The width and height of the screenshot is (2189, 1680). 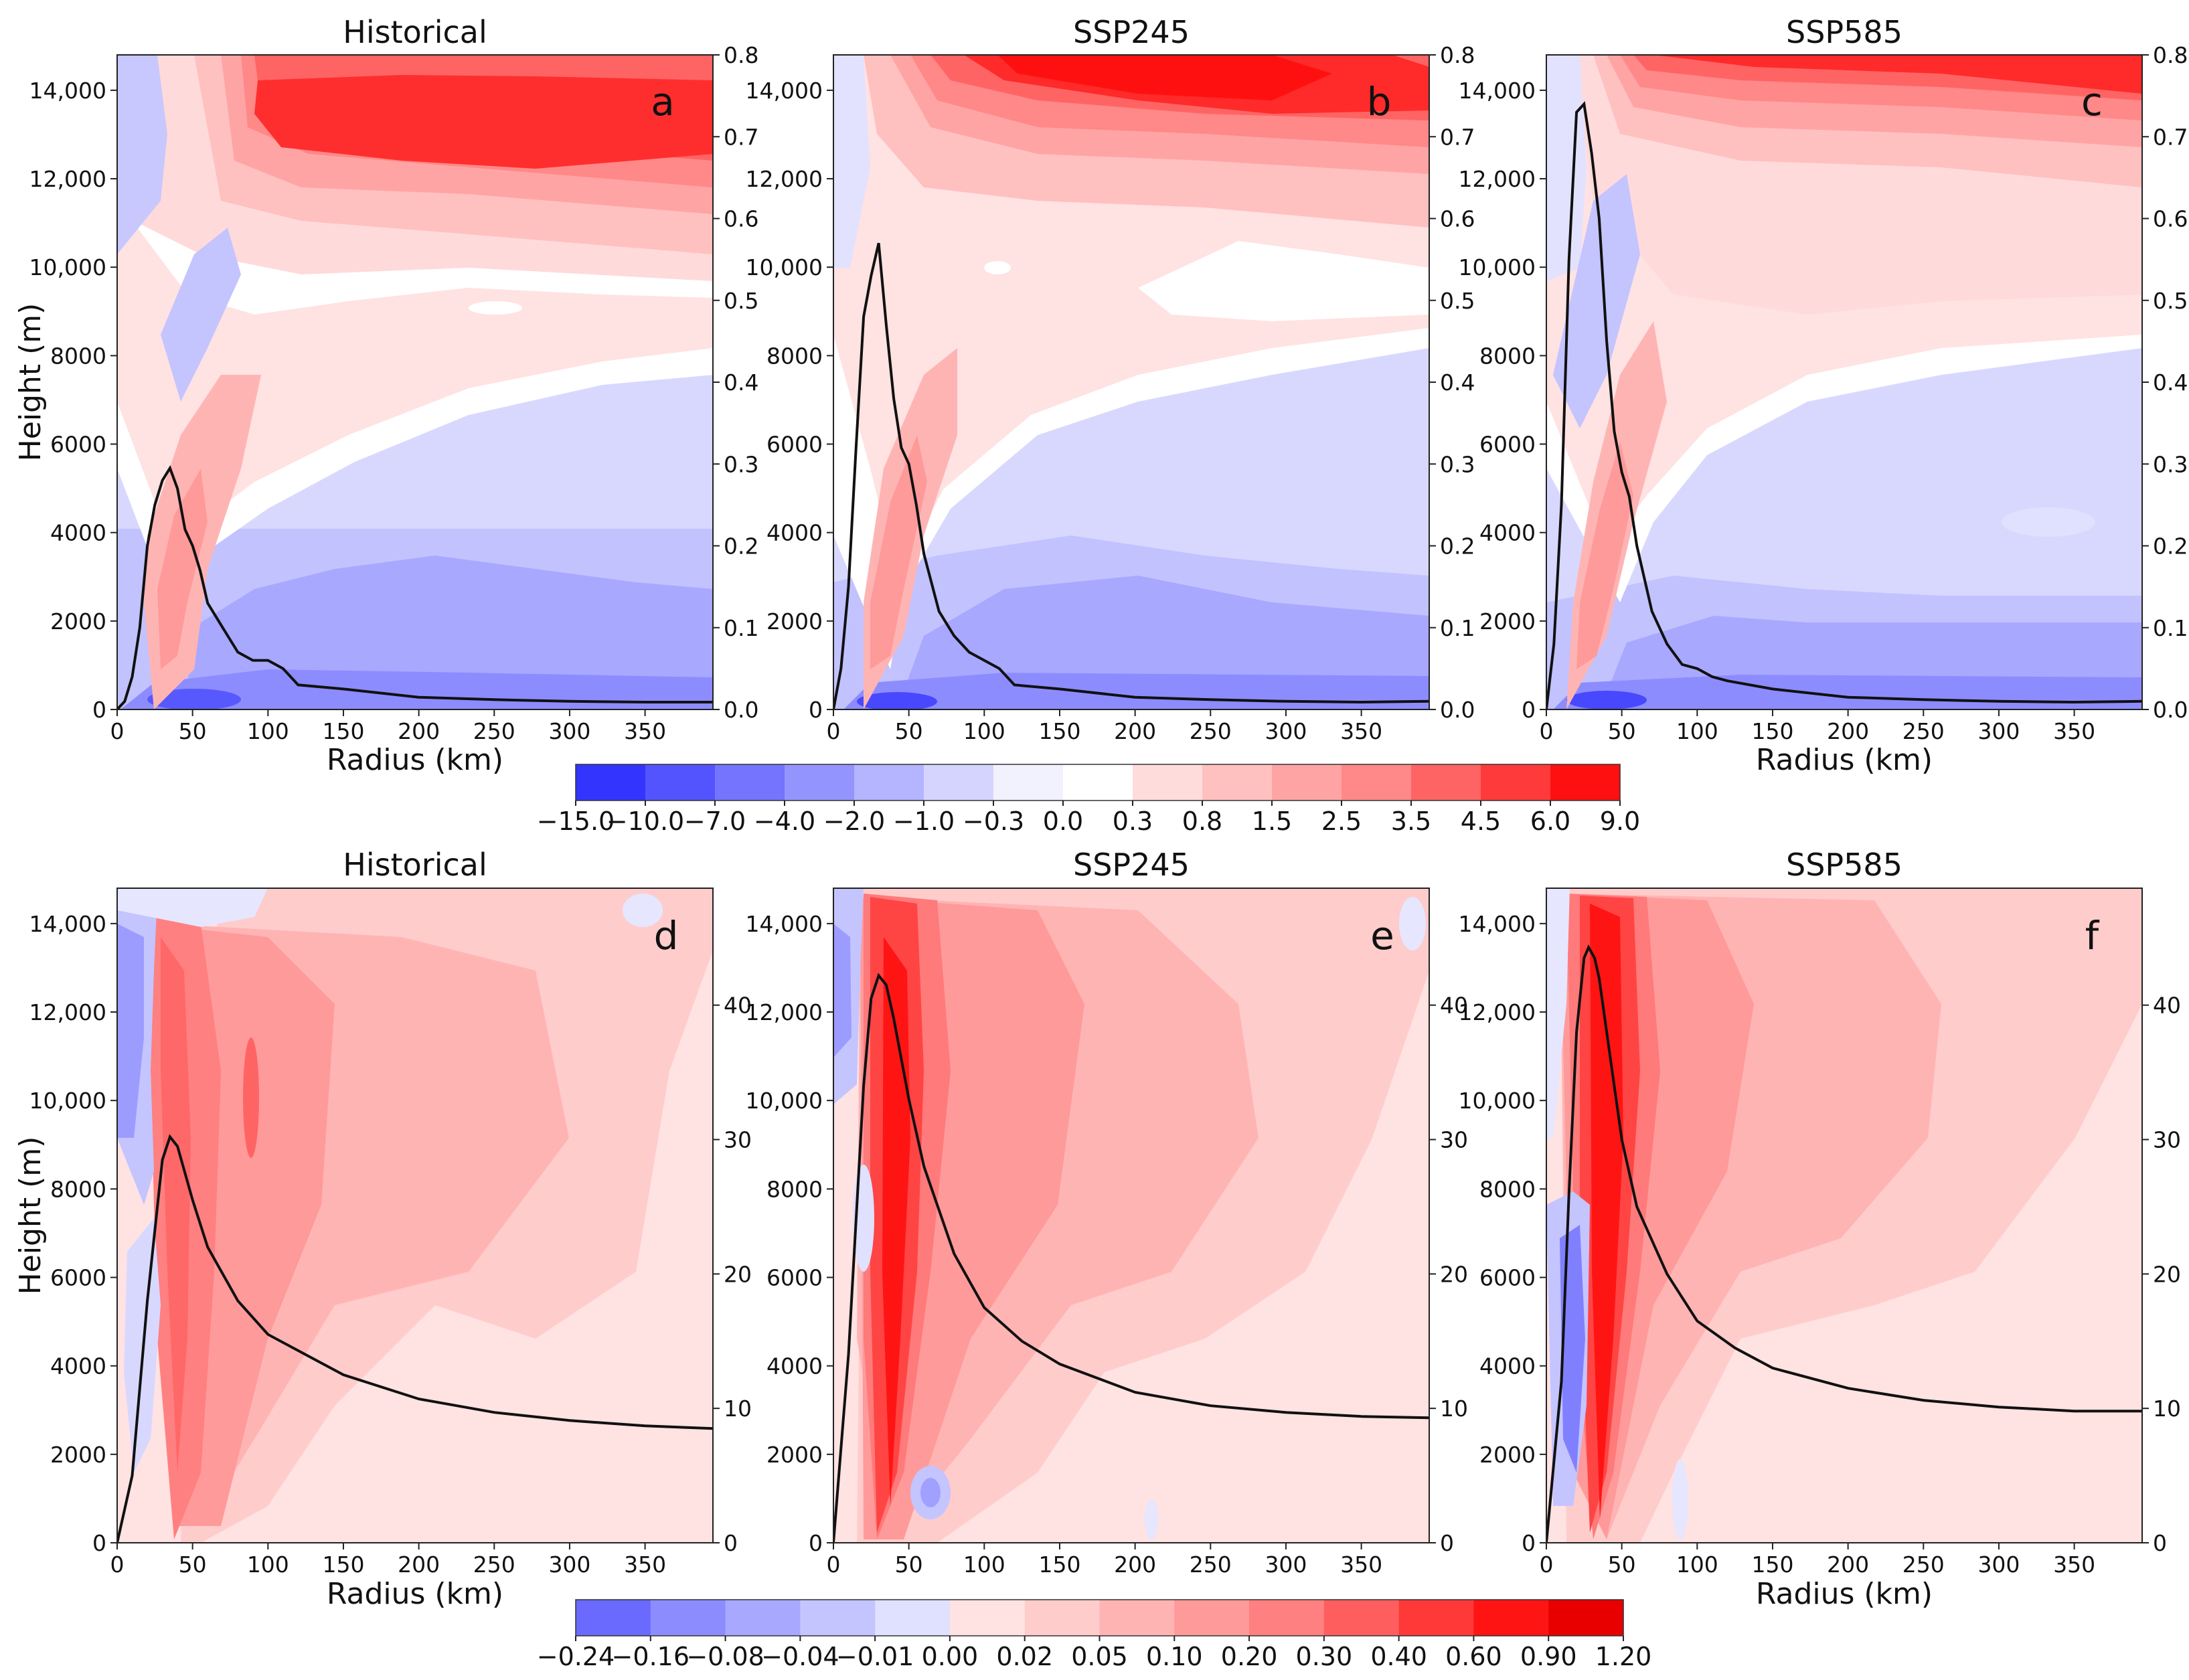 I want to click on panel-a-xtick-label: 150, so click(x=343, y=731).